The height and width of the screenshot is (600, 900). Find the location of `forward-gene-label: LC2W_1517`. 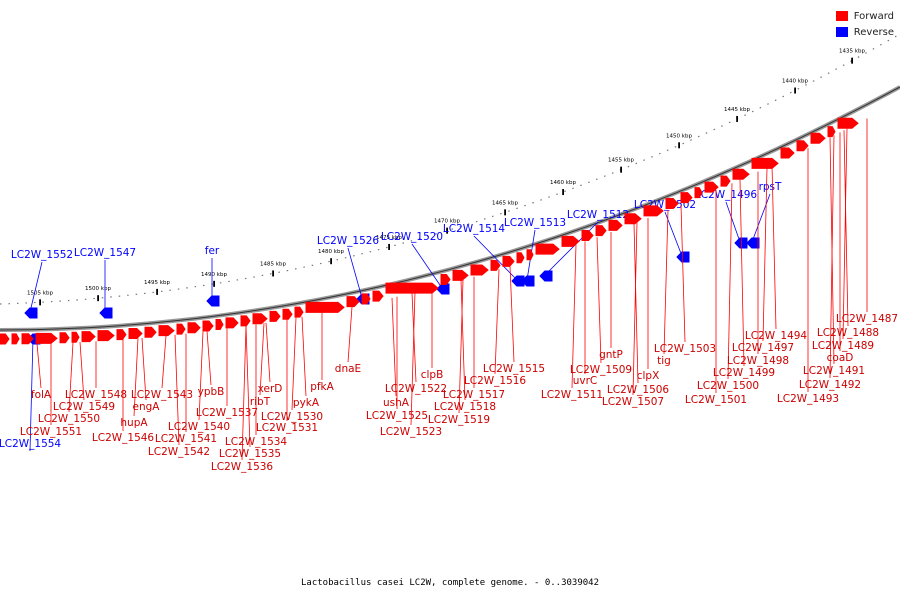

forward-gene-label: LC2W_1517 is located at coordinates (474, 395).